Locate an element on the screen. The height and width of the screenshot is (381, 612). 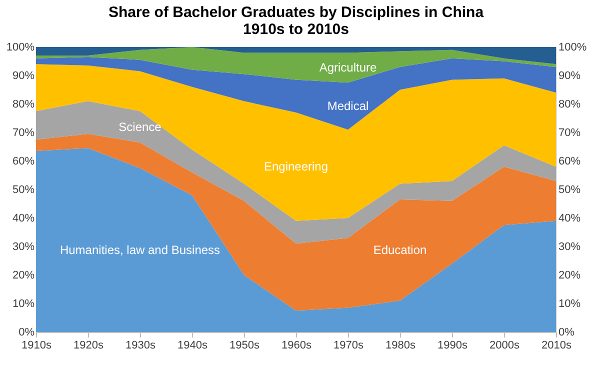
series-label: Medical is located at coordinates (348, 106).